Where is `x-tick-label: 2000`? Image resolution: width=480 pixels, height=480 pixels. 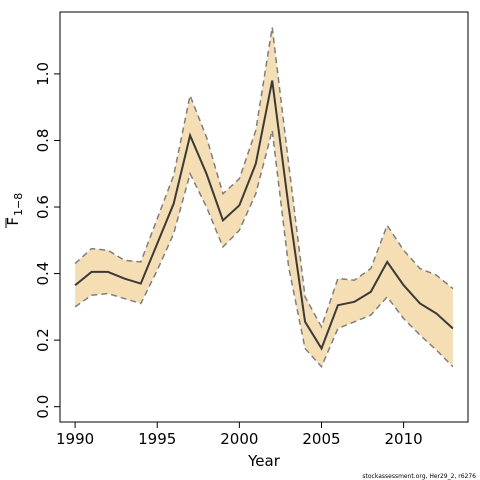 x-tick-label: 2000 is located at coordinates (239, 439).